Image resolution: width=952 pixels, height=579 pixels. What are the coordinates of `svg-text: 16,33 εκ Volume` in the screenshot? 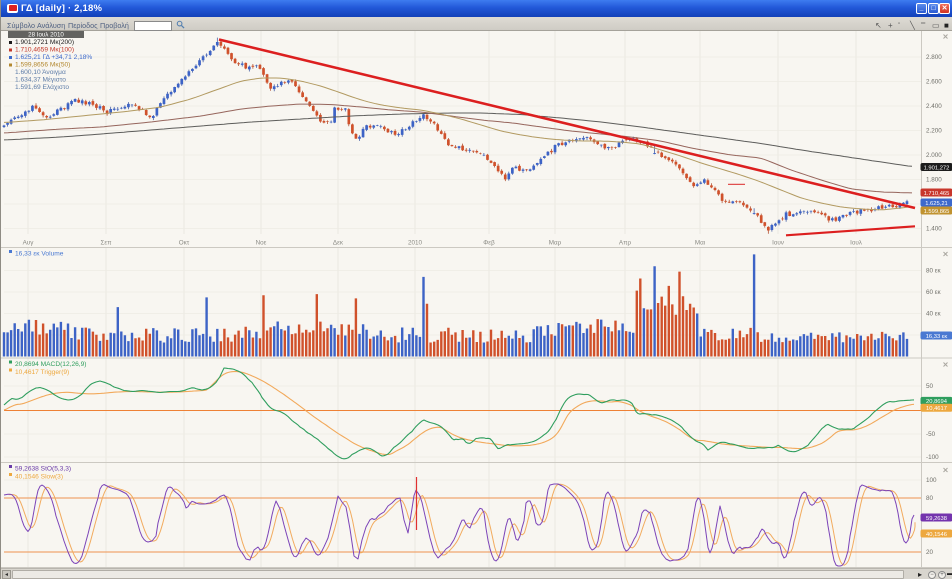 It's located at (39, 254).